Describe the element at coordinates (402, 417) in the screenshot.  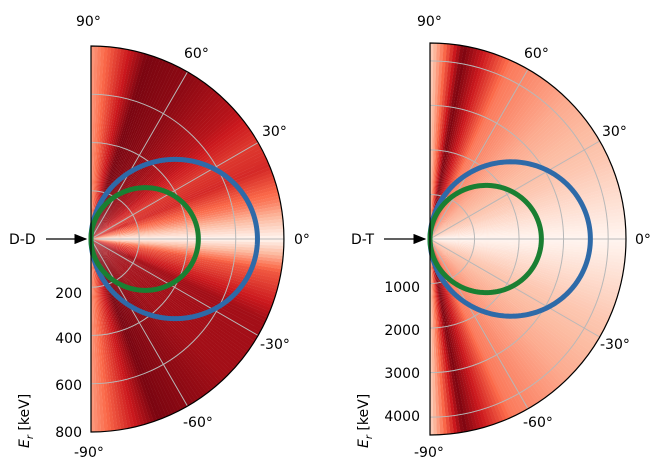
I see `radial-tick-4000: 4000` at that location.